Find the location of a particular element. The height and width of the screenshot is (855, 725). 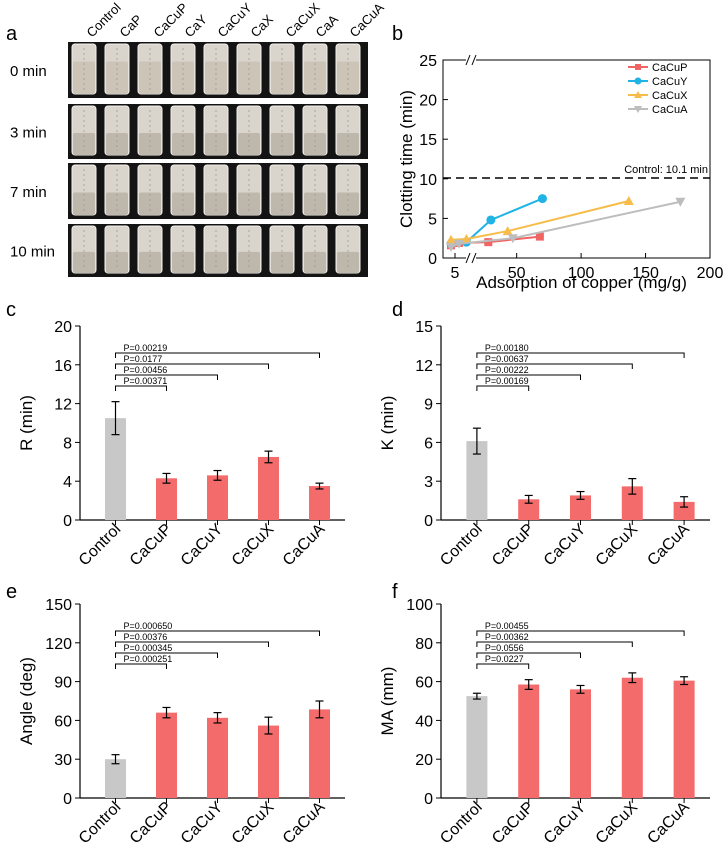

y-tick-label: 4 is located at coordinates (67, 482).